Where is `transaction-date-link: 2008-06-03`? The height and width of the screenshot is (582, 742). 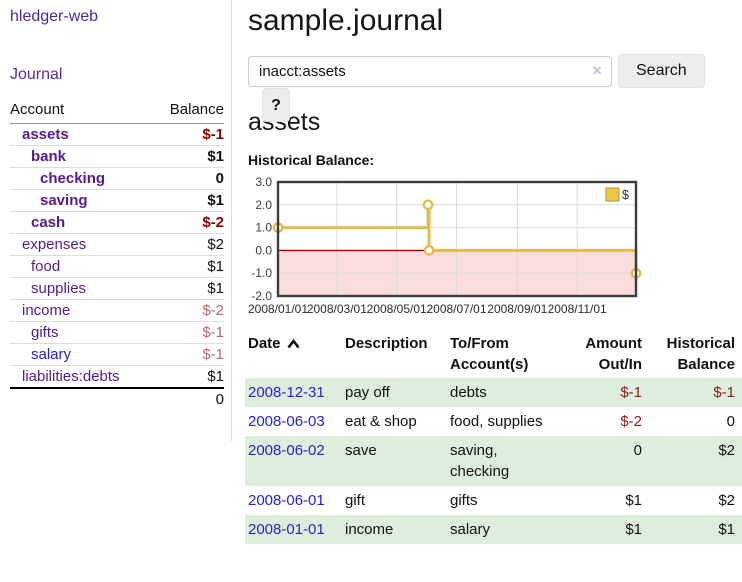 transaction-date-link: 2008-06-03 is located at coordinates (286, 421).